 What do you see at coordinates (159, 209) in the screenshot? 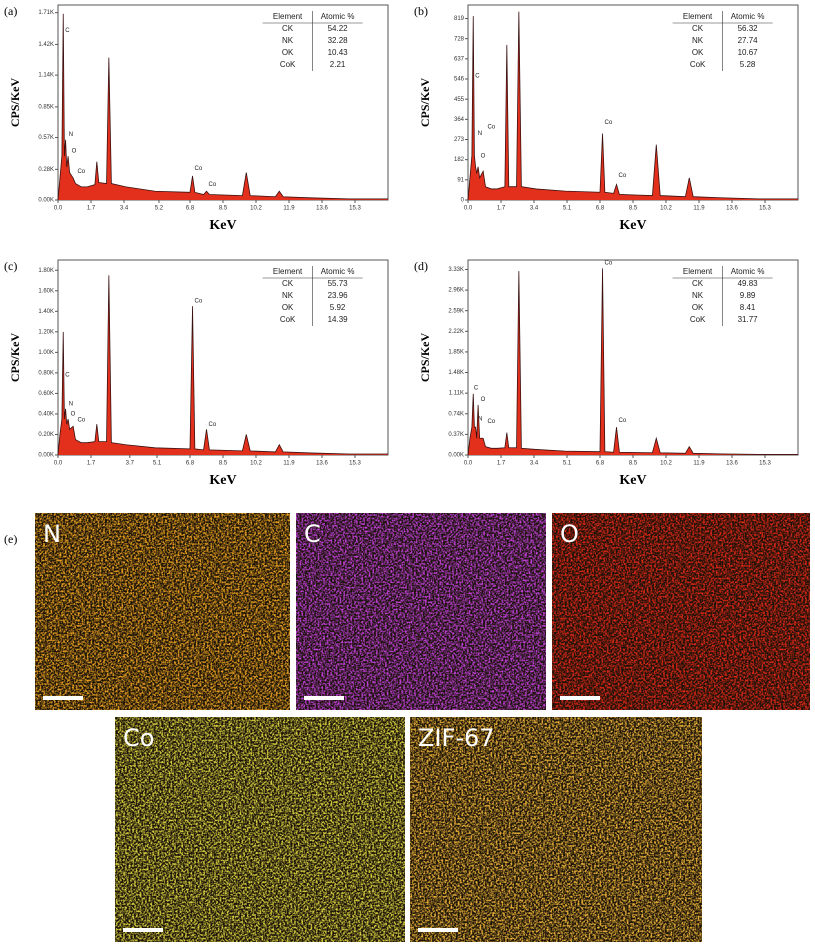
I see `x-tick-label: 5.2` at bounding box center [159, 209].